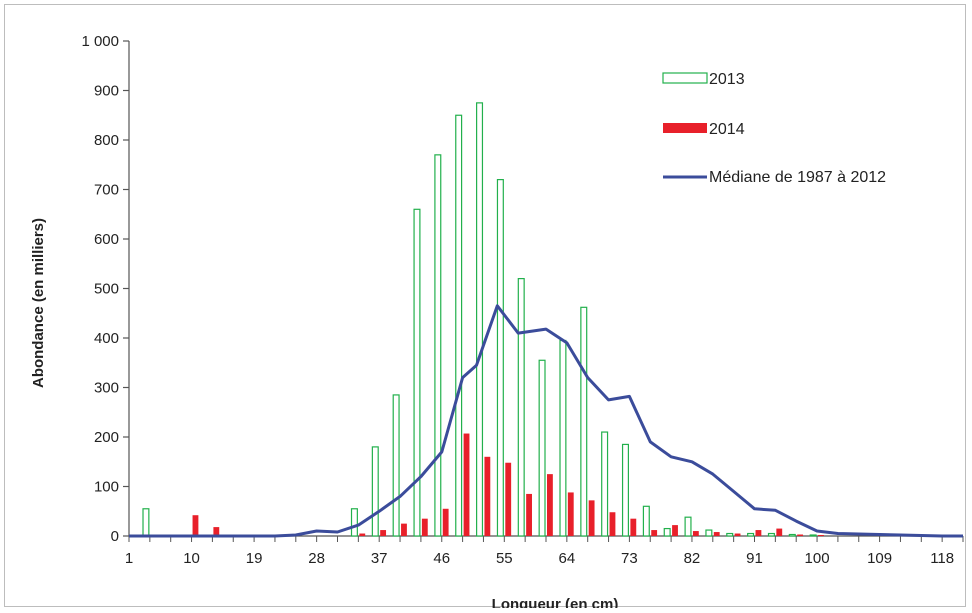  Describe the element at coordinates (567, 558) in the screenshot. I see `x-tick-label: 64` at that location.